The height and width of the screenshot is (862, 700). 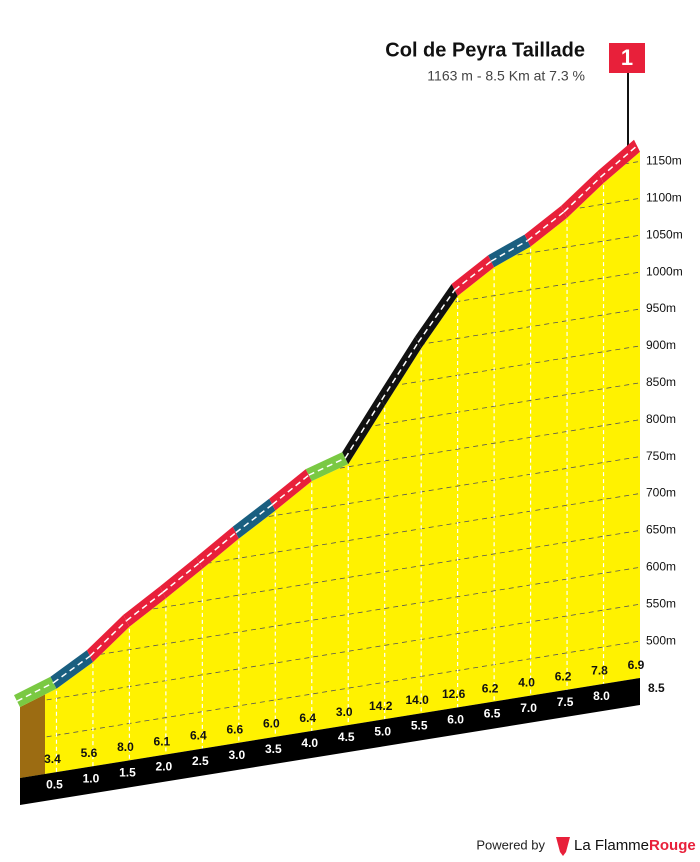 What do you see at coordinates (91, 778) in the screenshot?
I see `x-tick-label: 1.0` at bounding box center [91, 778].